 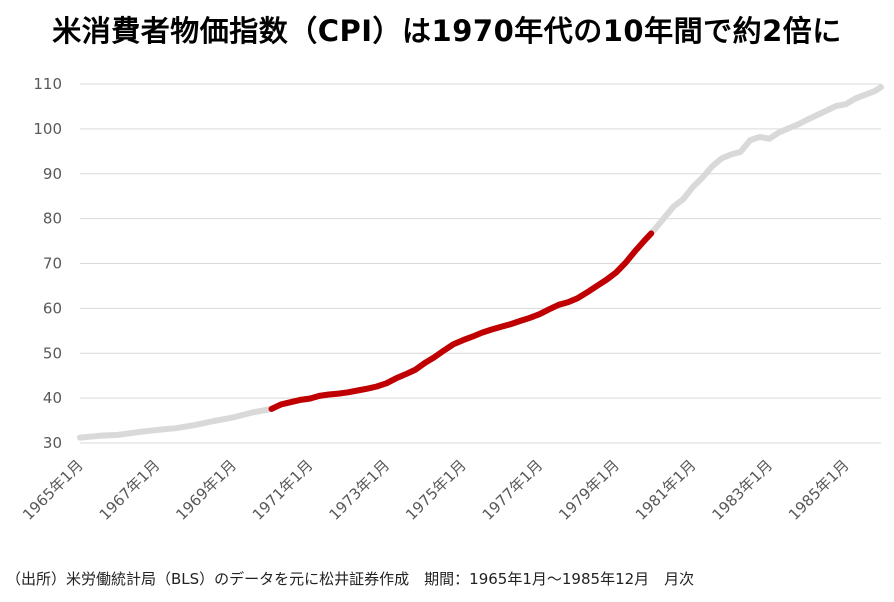 I want to click on y-tick-label: 80, so click(x=52, y=219).